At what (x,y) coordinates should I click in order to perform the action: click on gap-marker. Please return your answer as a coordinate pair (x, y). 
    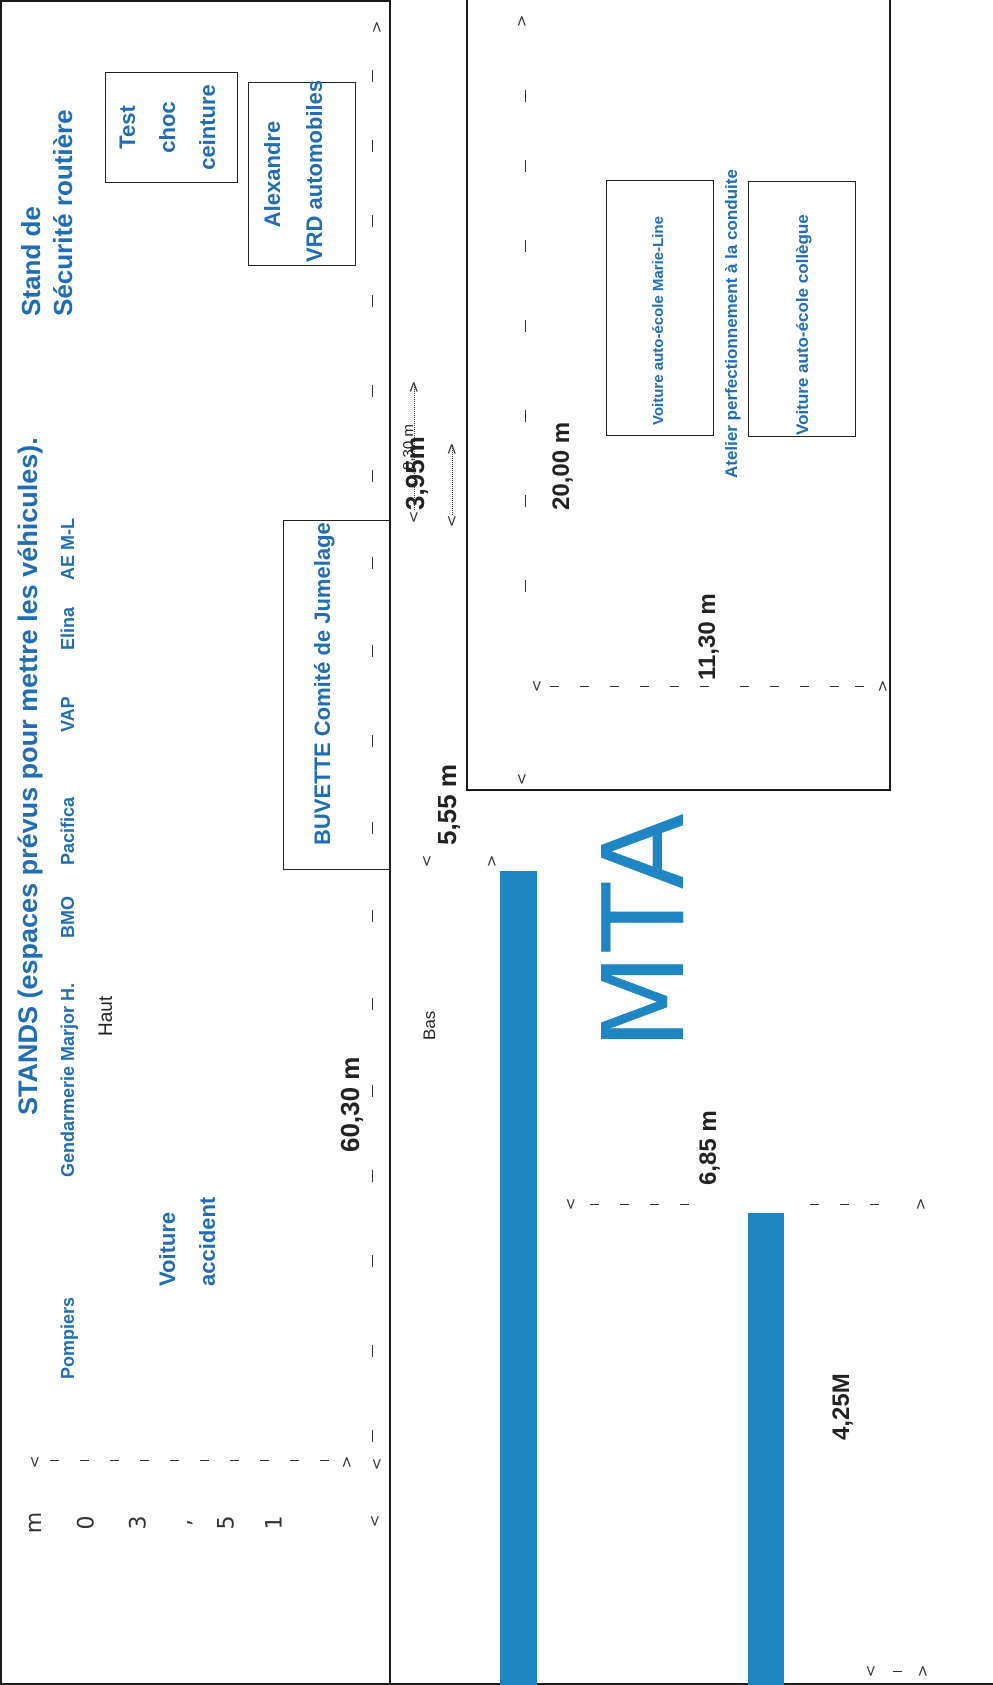
    Looking at the image, I should click on (1, 528).